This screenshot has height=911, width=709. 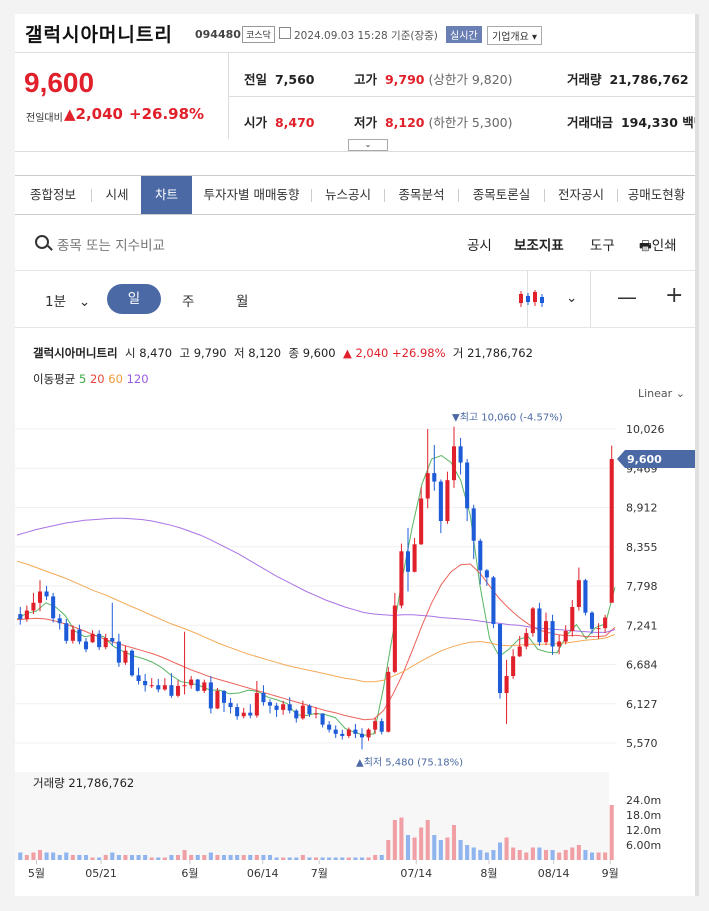 What do you see at coordinates (642, 625) in the screenshot?
I see `y-tick-label: 7,241` at bounding box center [642, 625].